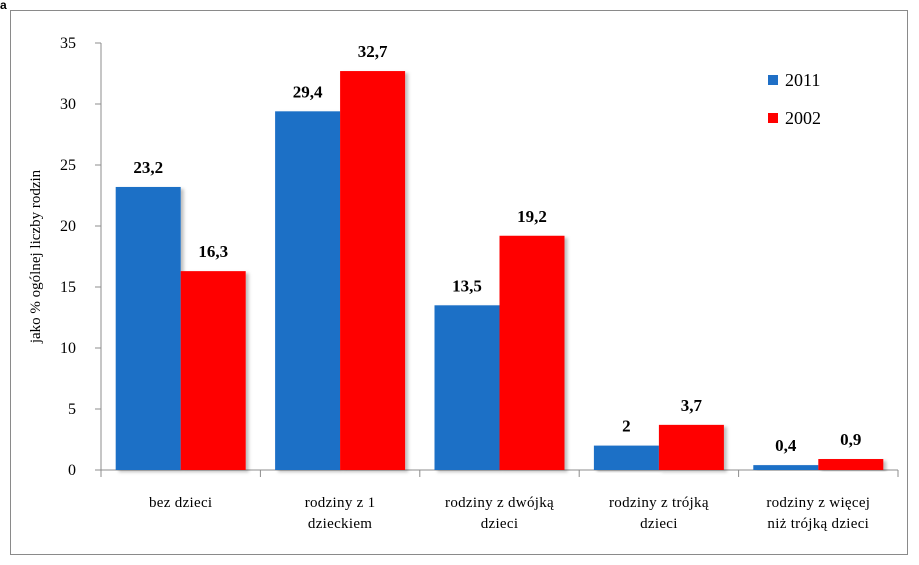 This screenshot has width=919, height=565. Describe the element at coordinates (68, 43) in the screenshot. I see `y-tick-label: 35` at that location.